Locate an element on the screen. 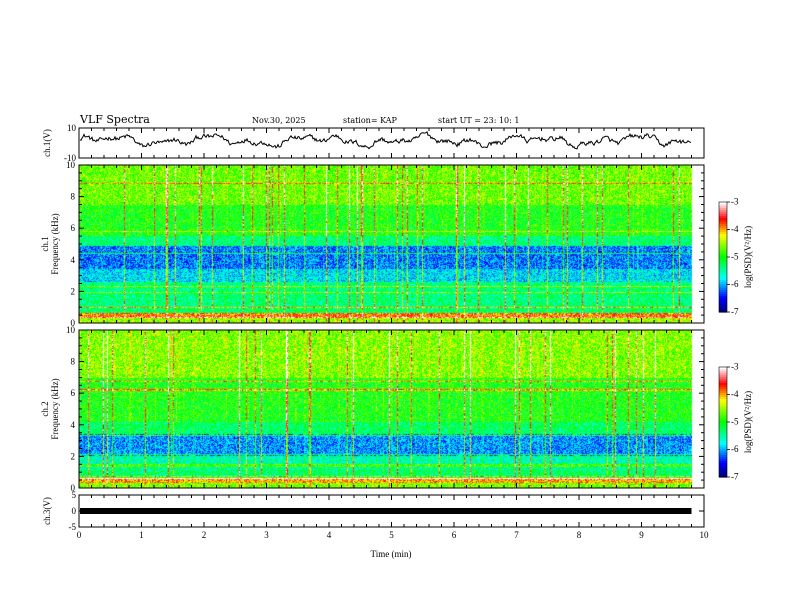 The width and height of the screenshot is (792, 612). freq-tick-label: 8 is located at coordinates (73, 197).